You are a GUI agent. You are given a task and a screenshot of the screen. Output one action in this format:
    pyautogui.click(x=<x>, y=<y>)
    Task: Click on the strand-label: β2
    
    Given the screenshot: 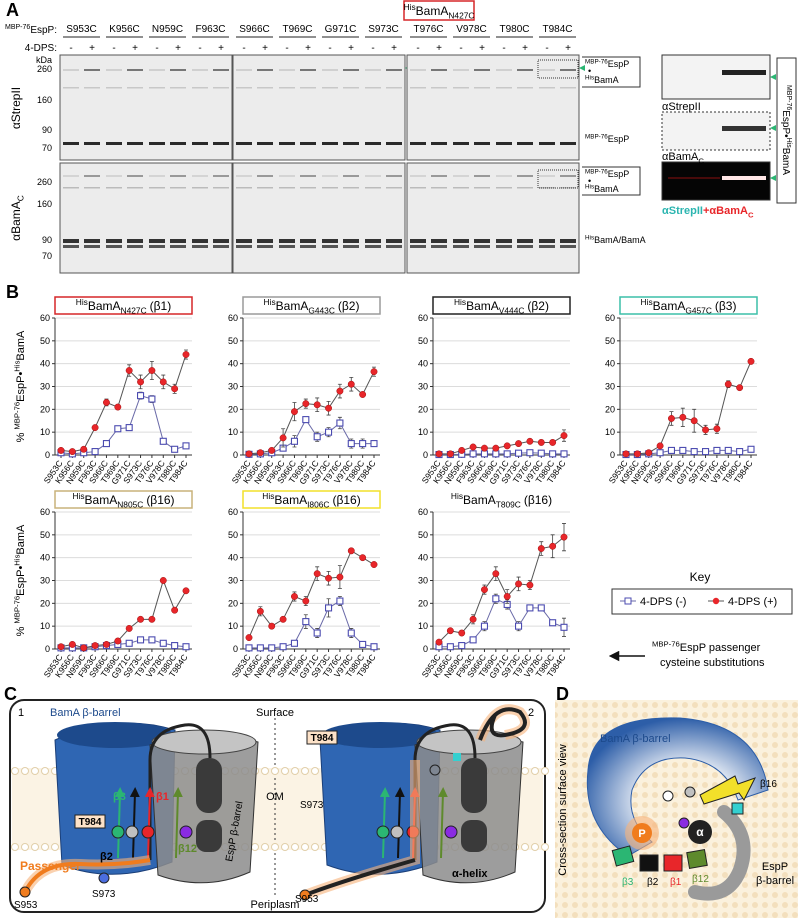 What is the action you would take?
    pyautogui.click(x=653, y=882)
    